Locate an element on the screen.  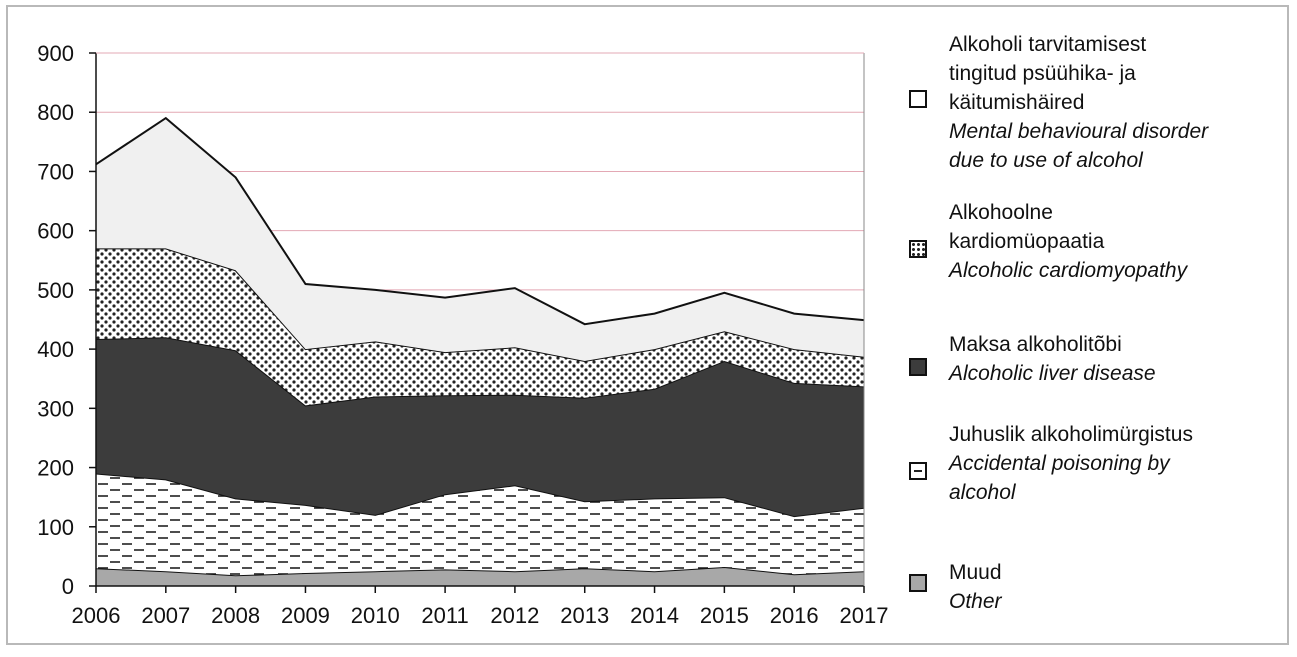
legend-label-line-en: Alcoholic liver disease is located at coordinates (1052, 373).